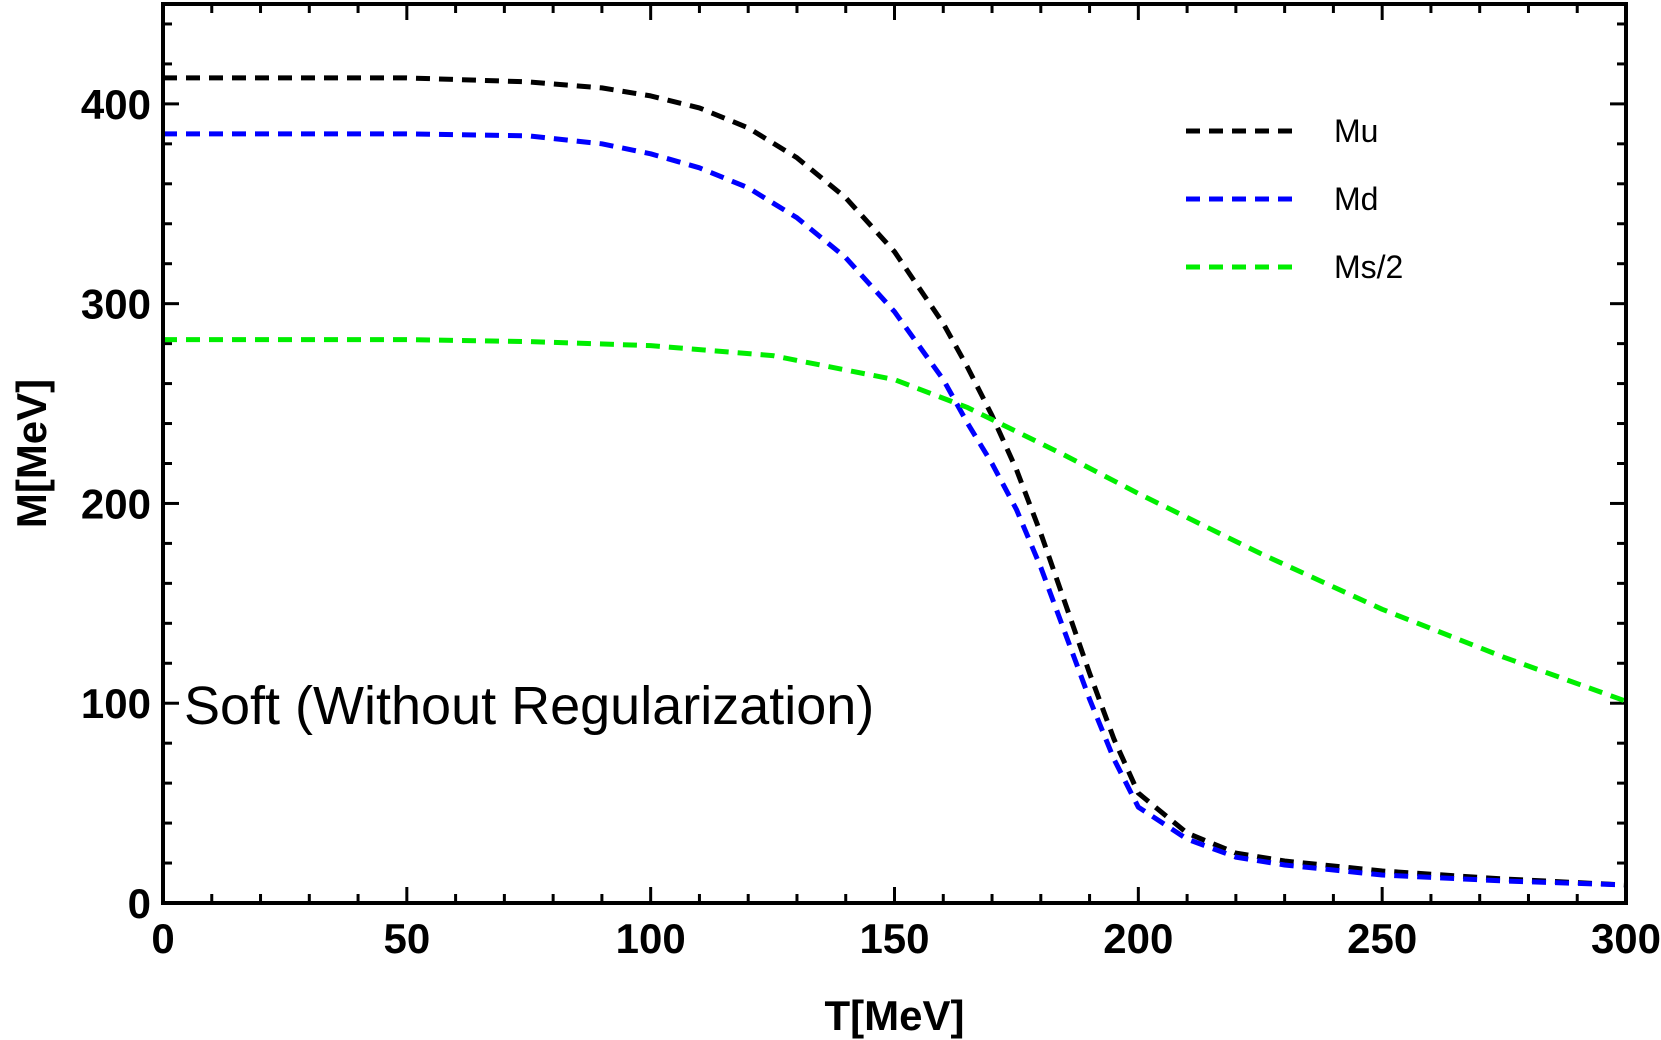 Image resolution: width=1661 pixels, height=1040 pixels. I want to click on y-axis-title: M[MeV], so click(31, 453).